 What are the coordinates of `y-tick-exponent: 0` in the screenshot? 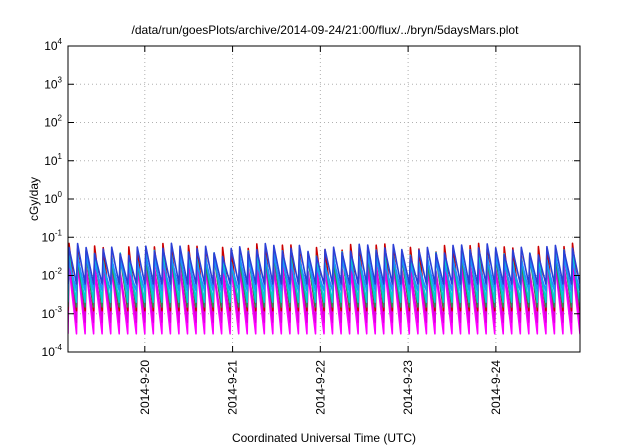 It's located at (60, 194).